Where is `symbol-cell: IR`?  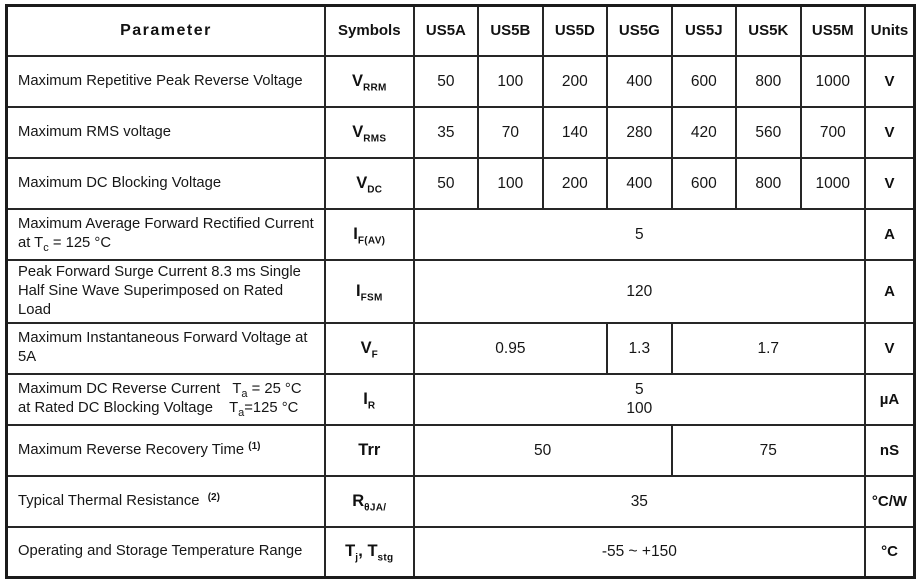
symbol-cell: IR is located at coordinates (369, 399).